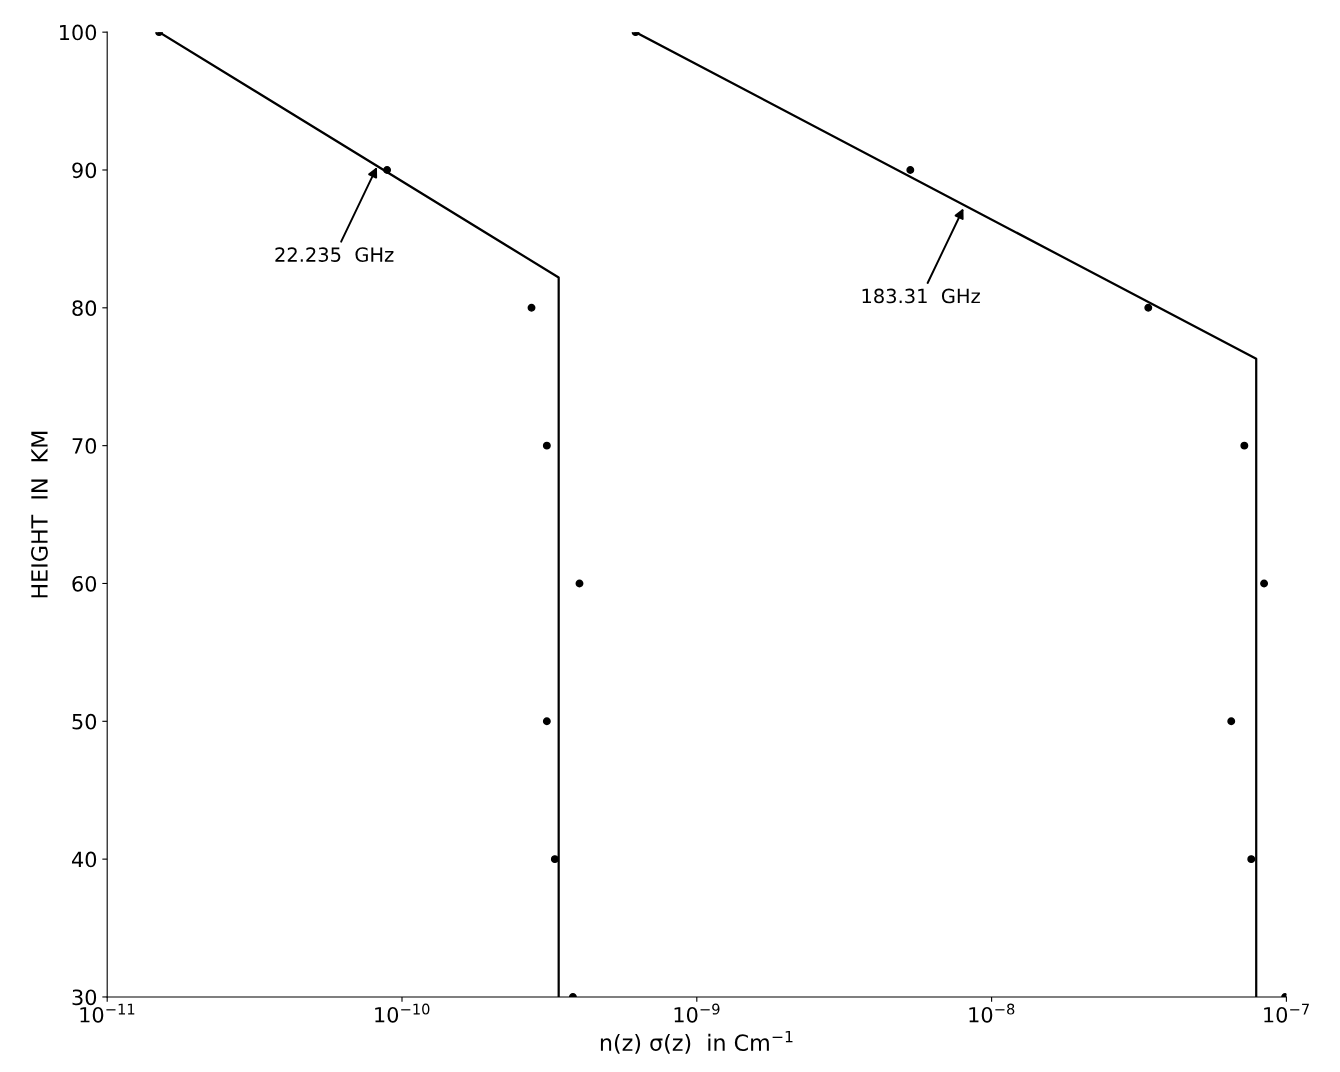  I want to click on x-tick-label: 10$^{−9}$, so click(697, 1013).